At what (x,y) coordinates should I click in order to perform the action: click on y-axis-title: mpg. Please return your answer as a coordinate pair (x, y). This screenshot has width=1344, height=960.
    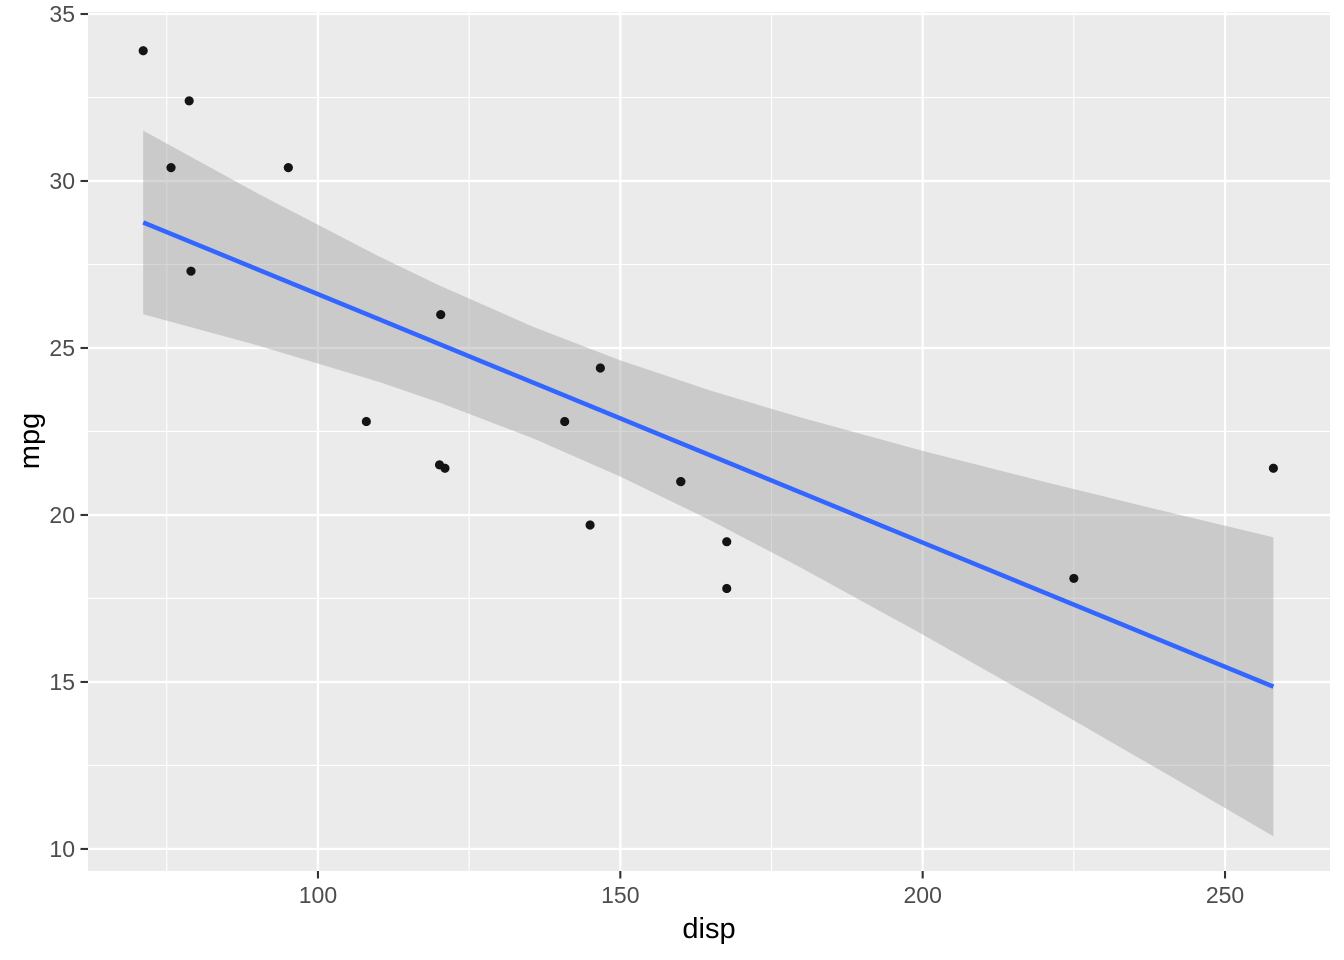
    Looking at the image, I should click on (30, 441).